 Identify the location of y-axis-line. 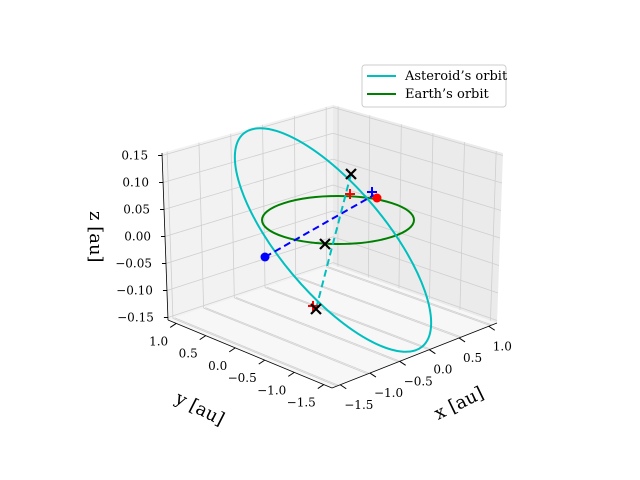
(250, 354).